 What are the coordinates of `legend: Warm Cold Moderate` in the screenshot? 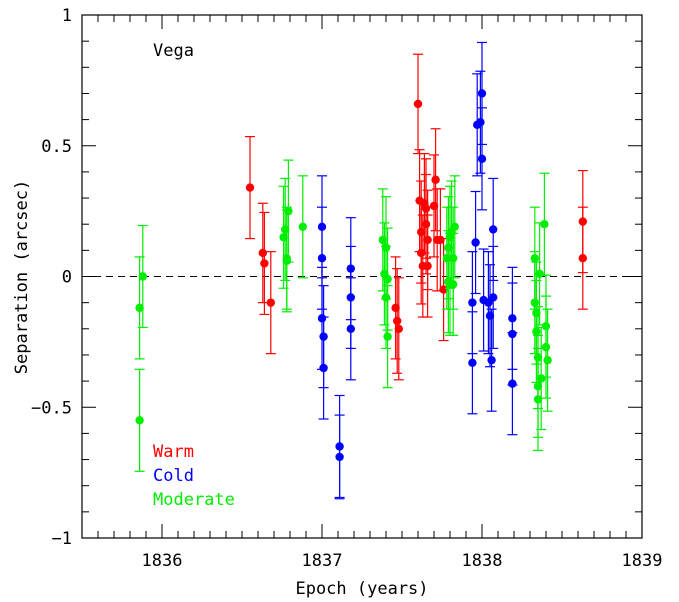 It's located at (194, 476).